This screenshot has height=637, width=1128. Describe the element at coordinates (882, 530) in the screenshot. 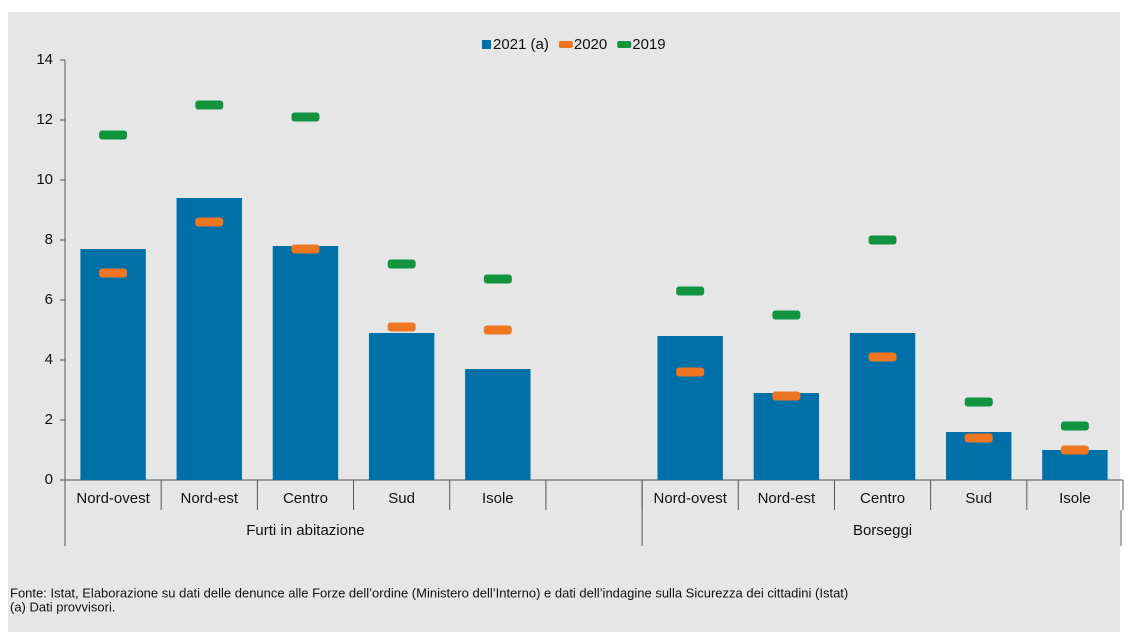

I see `group-label: Borseggi` at that location.